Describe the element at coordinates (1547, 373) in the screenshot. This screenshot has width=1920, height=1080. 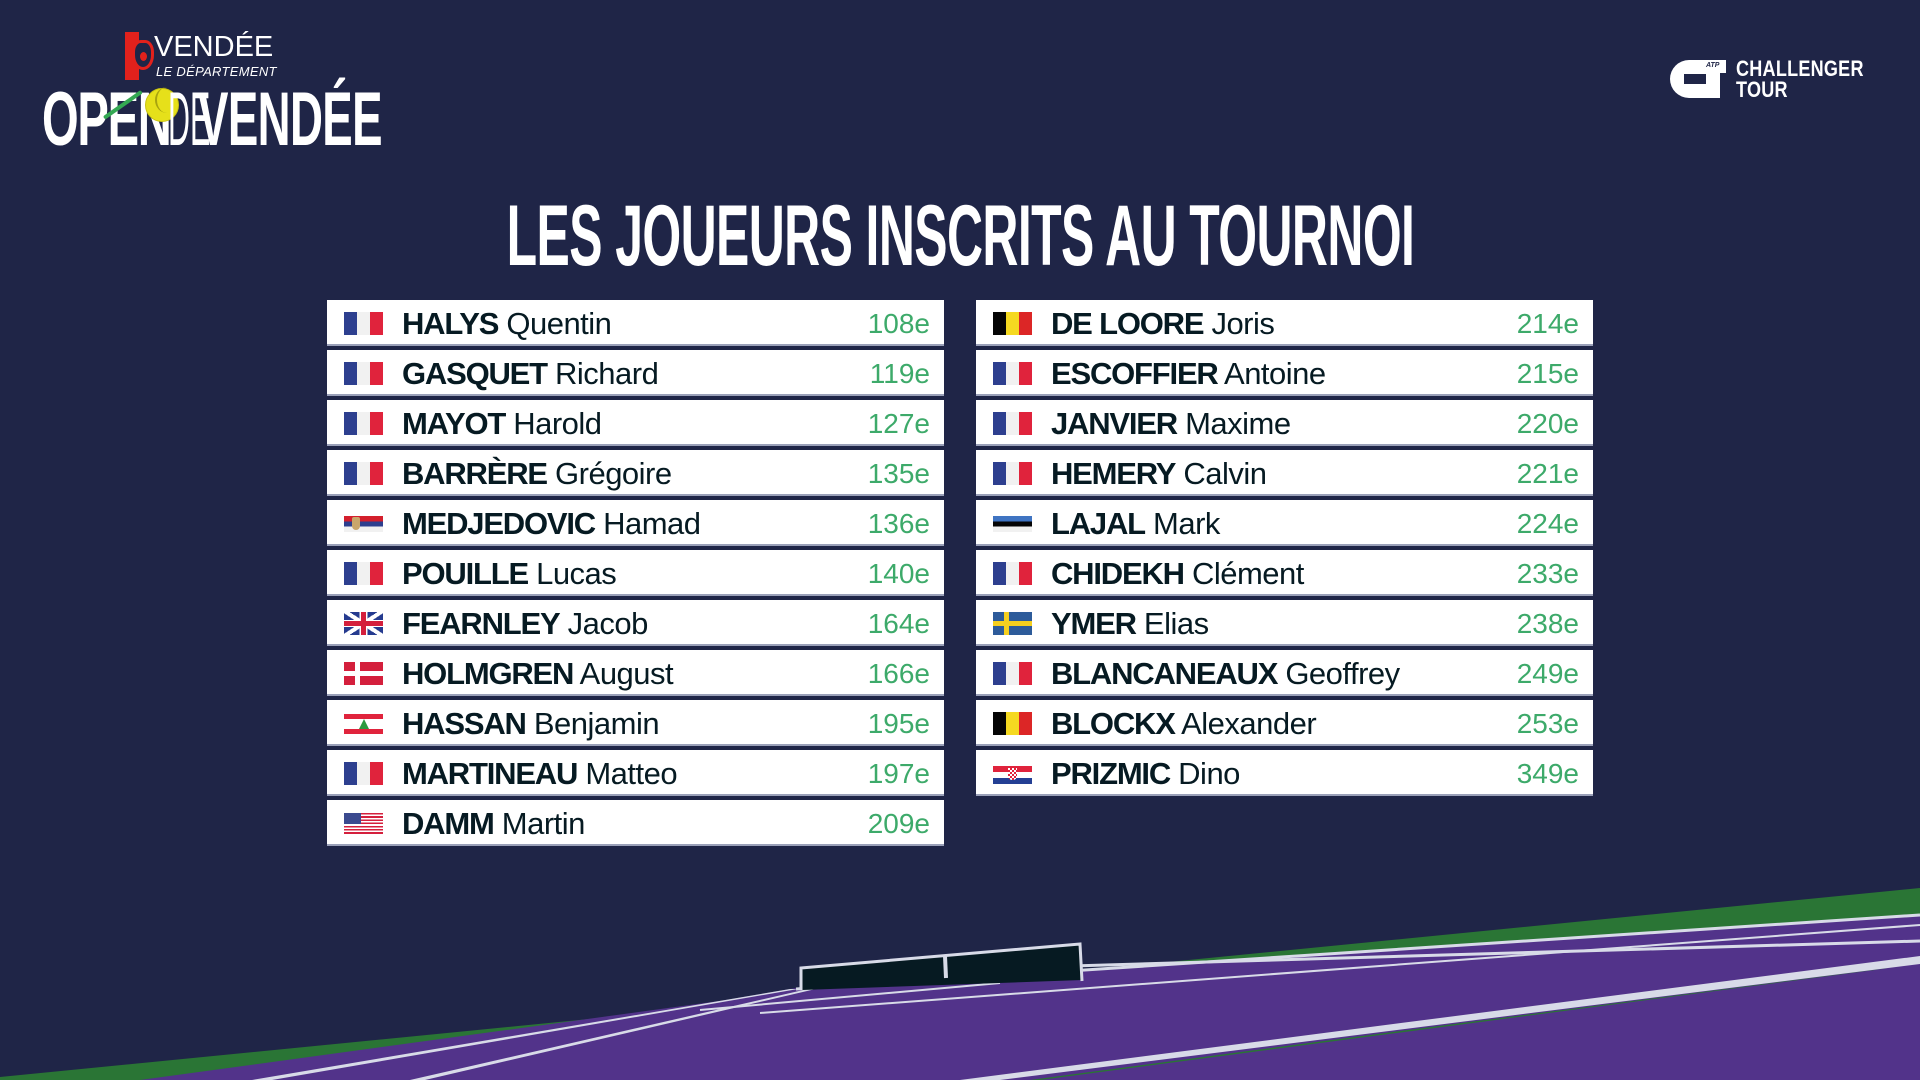
I see `player-rank: 215e` at that location.